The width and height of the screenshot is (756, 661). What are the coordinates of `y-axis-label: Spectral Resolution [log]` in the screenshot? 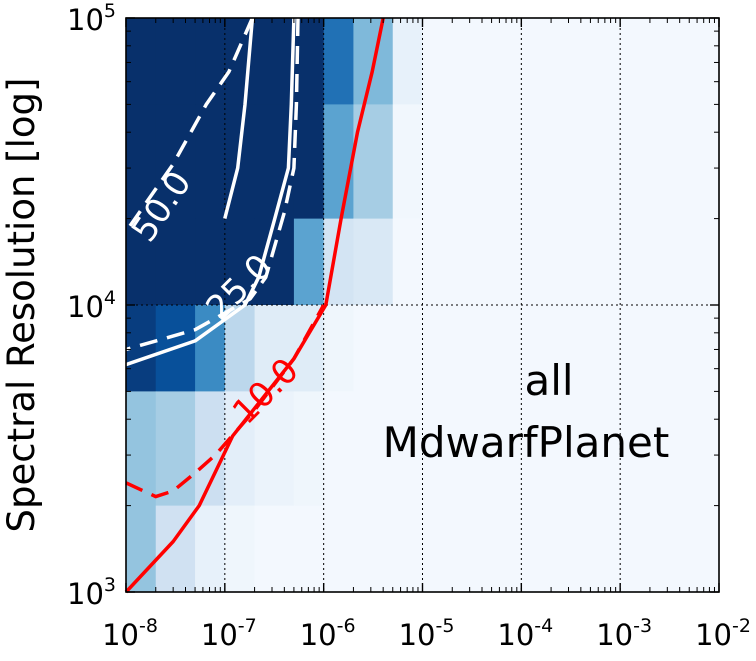 It's located at (21, 305).